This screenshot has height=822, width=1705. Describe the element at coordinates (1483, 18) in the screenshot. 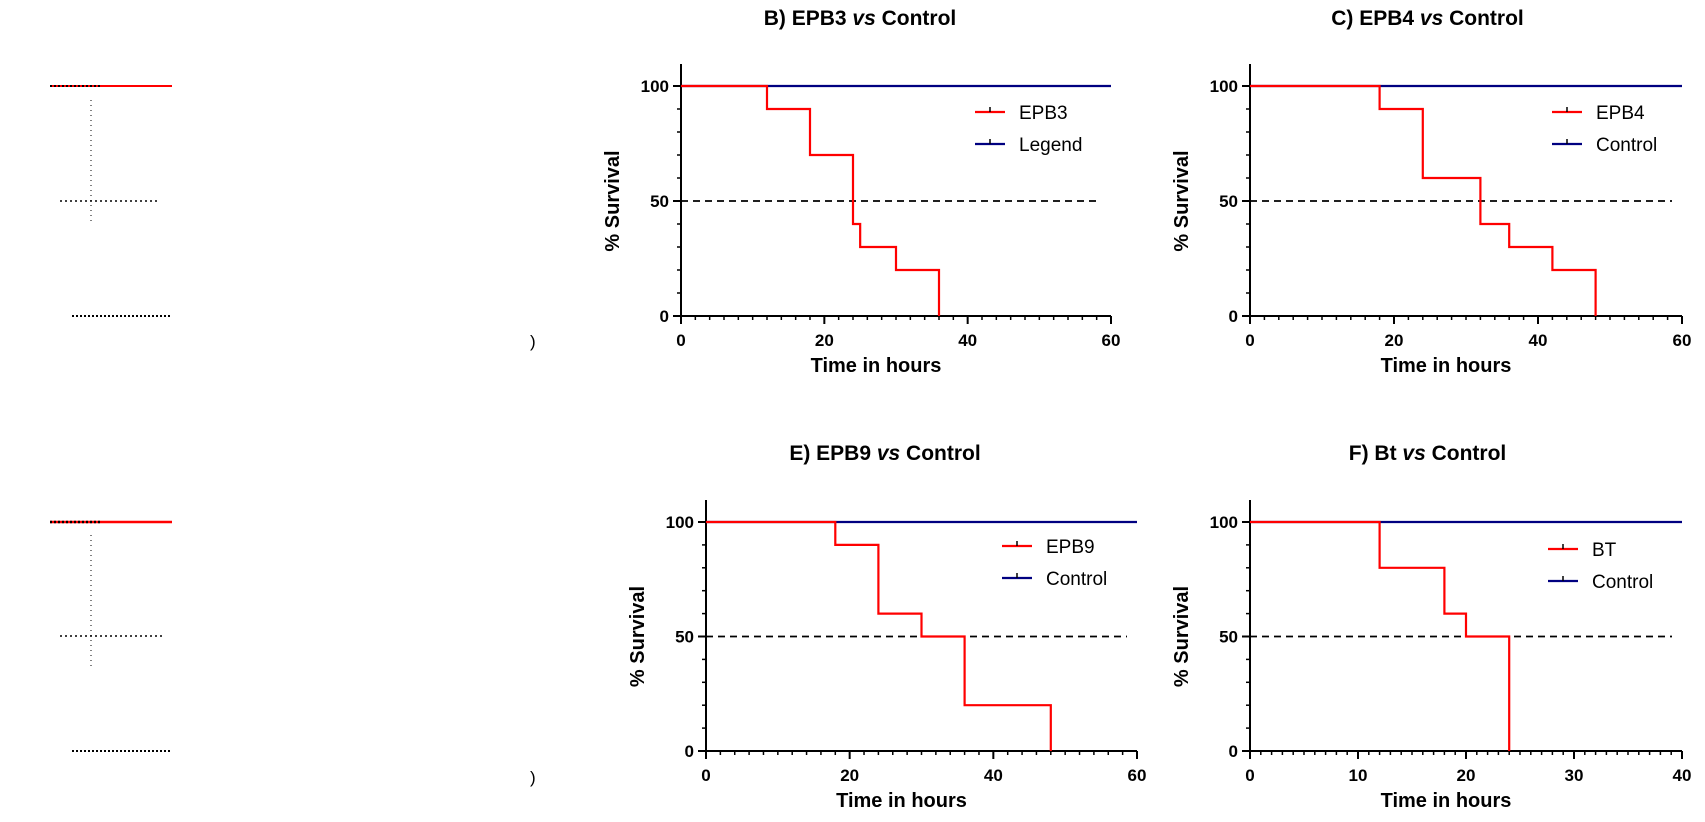

I see `panel-c-title-suffix: Control` at that location.